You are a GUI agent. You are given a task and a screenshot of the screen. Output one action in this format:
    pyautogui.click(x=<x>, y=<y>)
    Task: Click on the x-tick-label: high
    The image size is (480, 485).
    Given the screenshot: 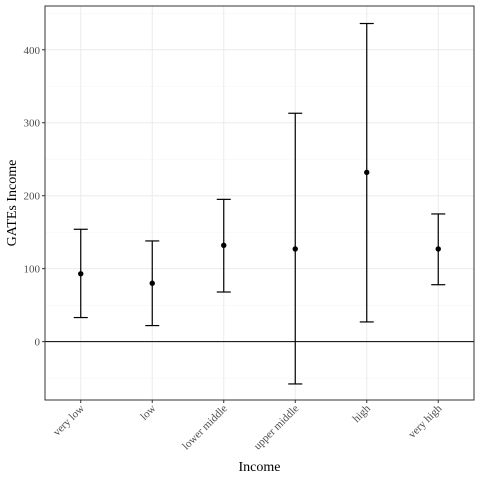 What is the action you would take?
    pyautogui.click(x=362, y=413)
    